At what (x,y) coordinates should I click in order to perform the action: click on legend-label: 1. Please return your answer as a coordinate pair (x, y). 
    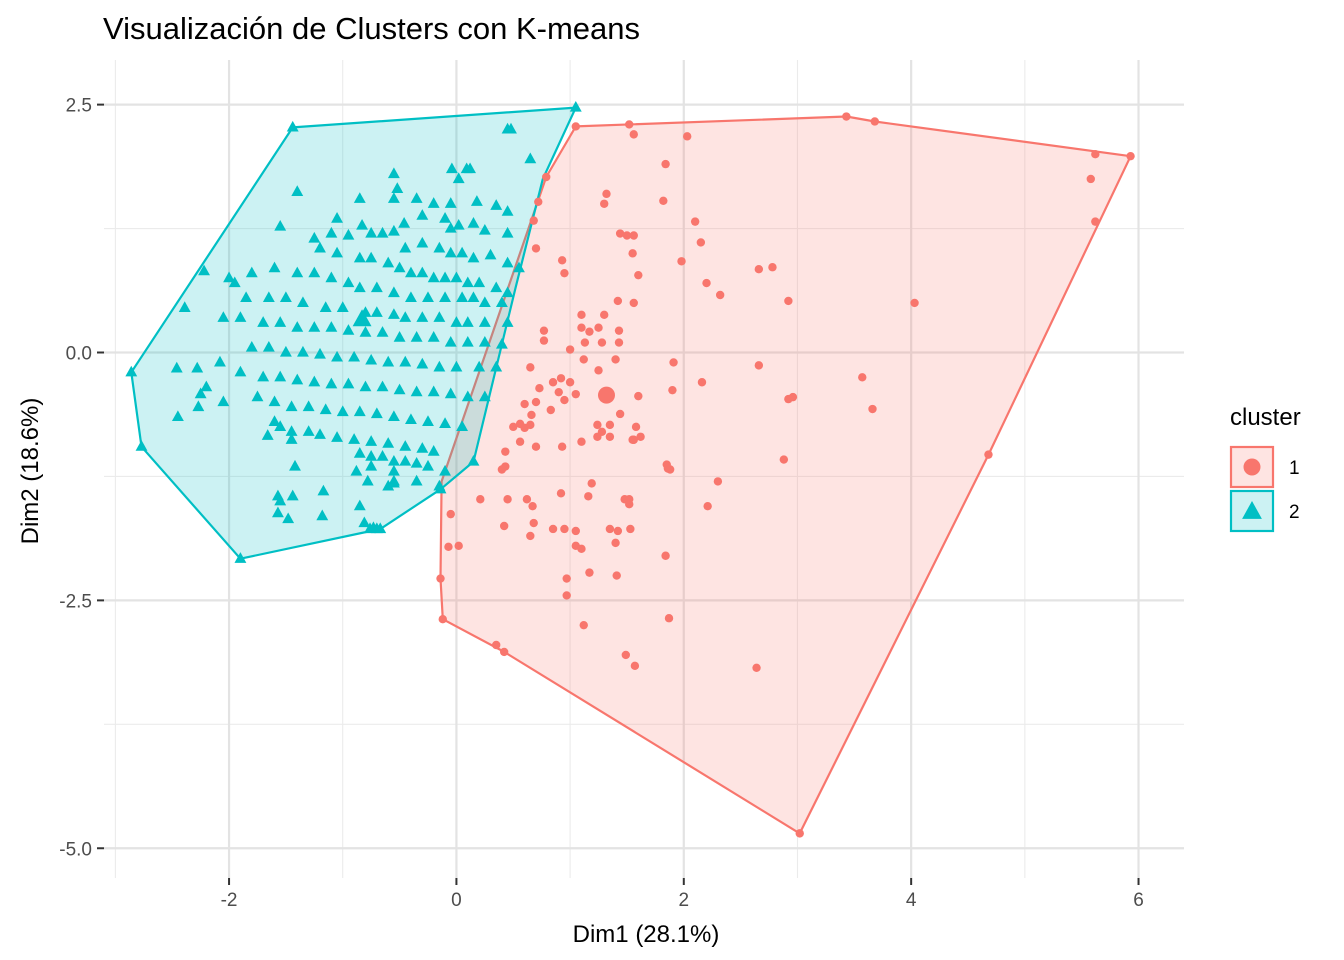
    Looking at the image, I should click on (1294, 468).